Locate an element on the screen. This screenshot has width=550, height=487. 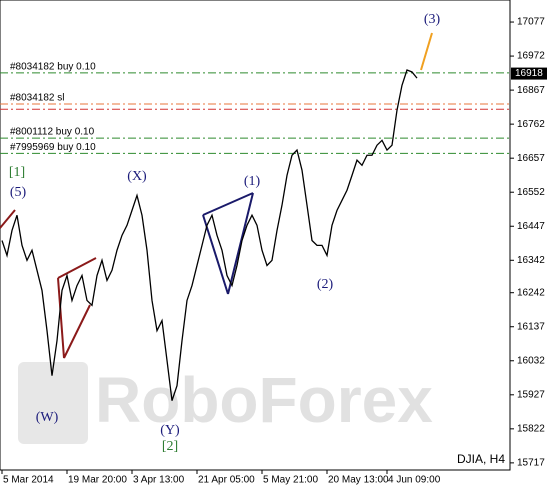
y-tick-label: 16447 is located at coordinates (531, 226).